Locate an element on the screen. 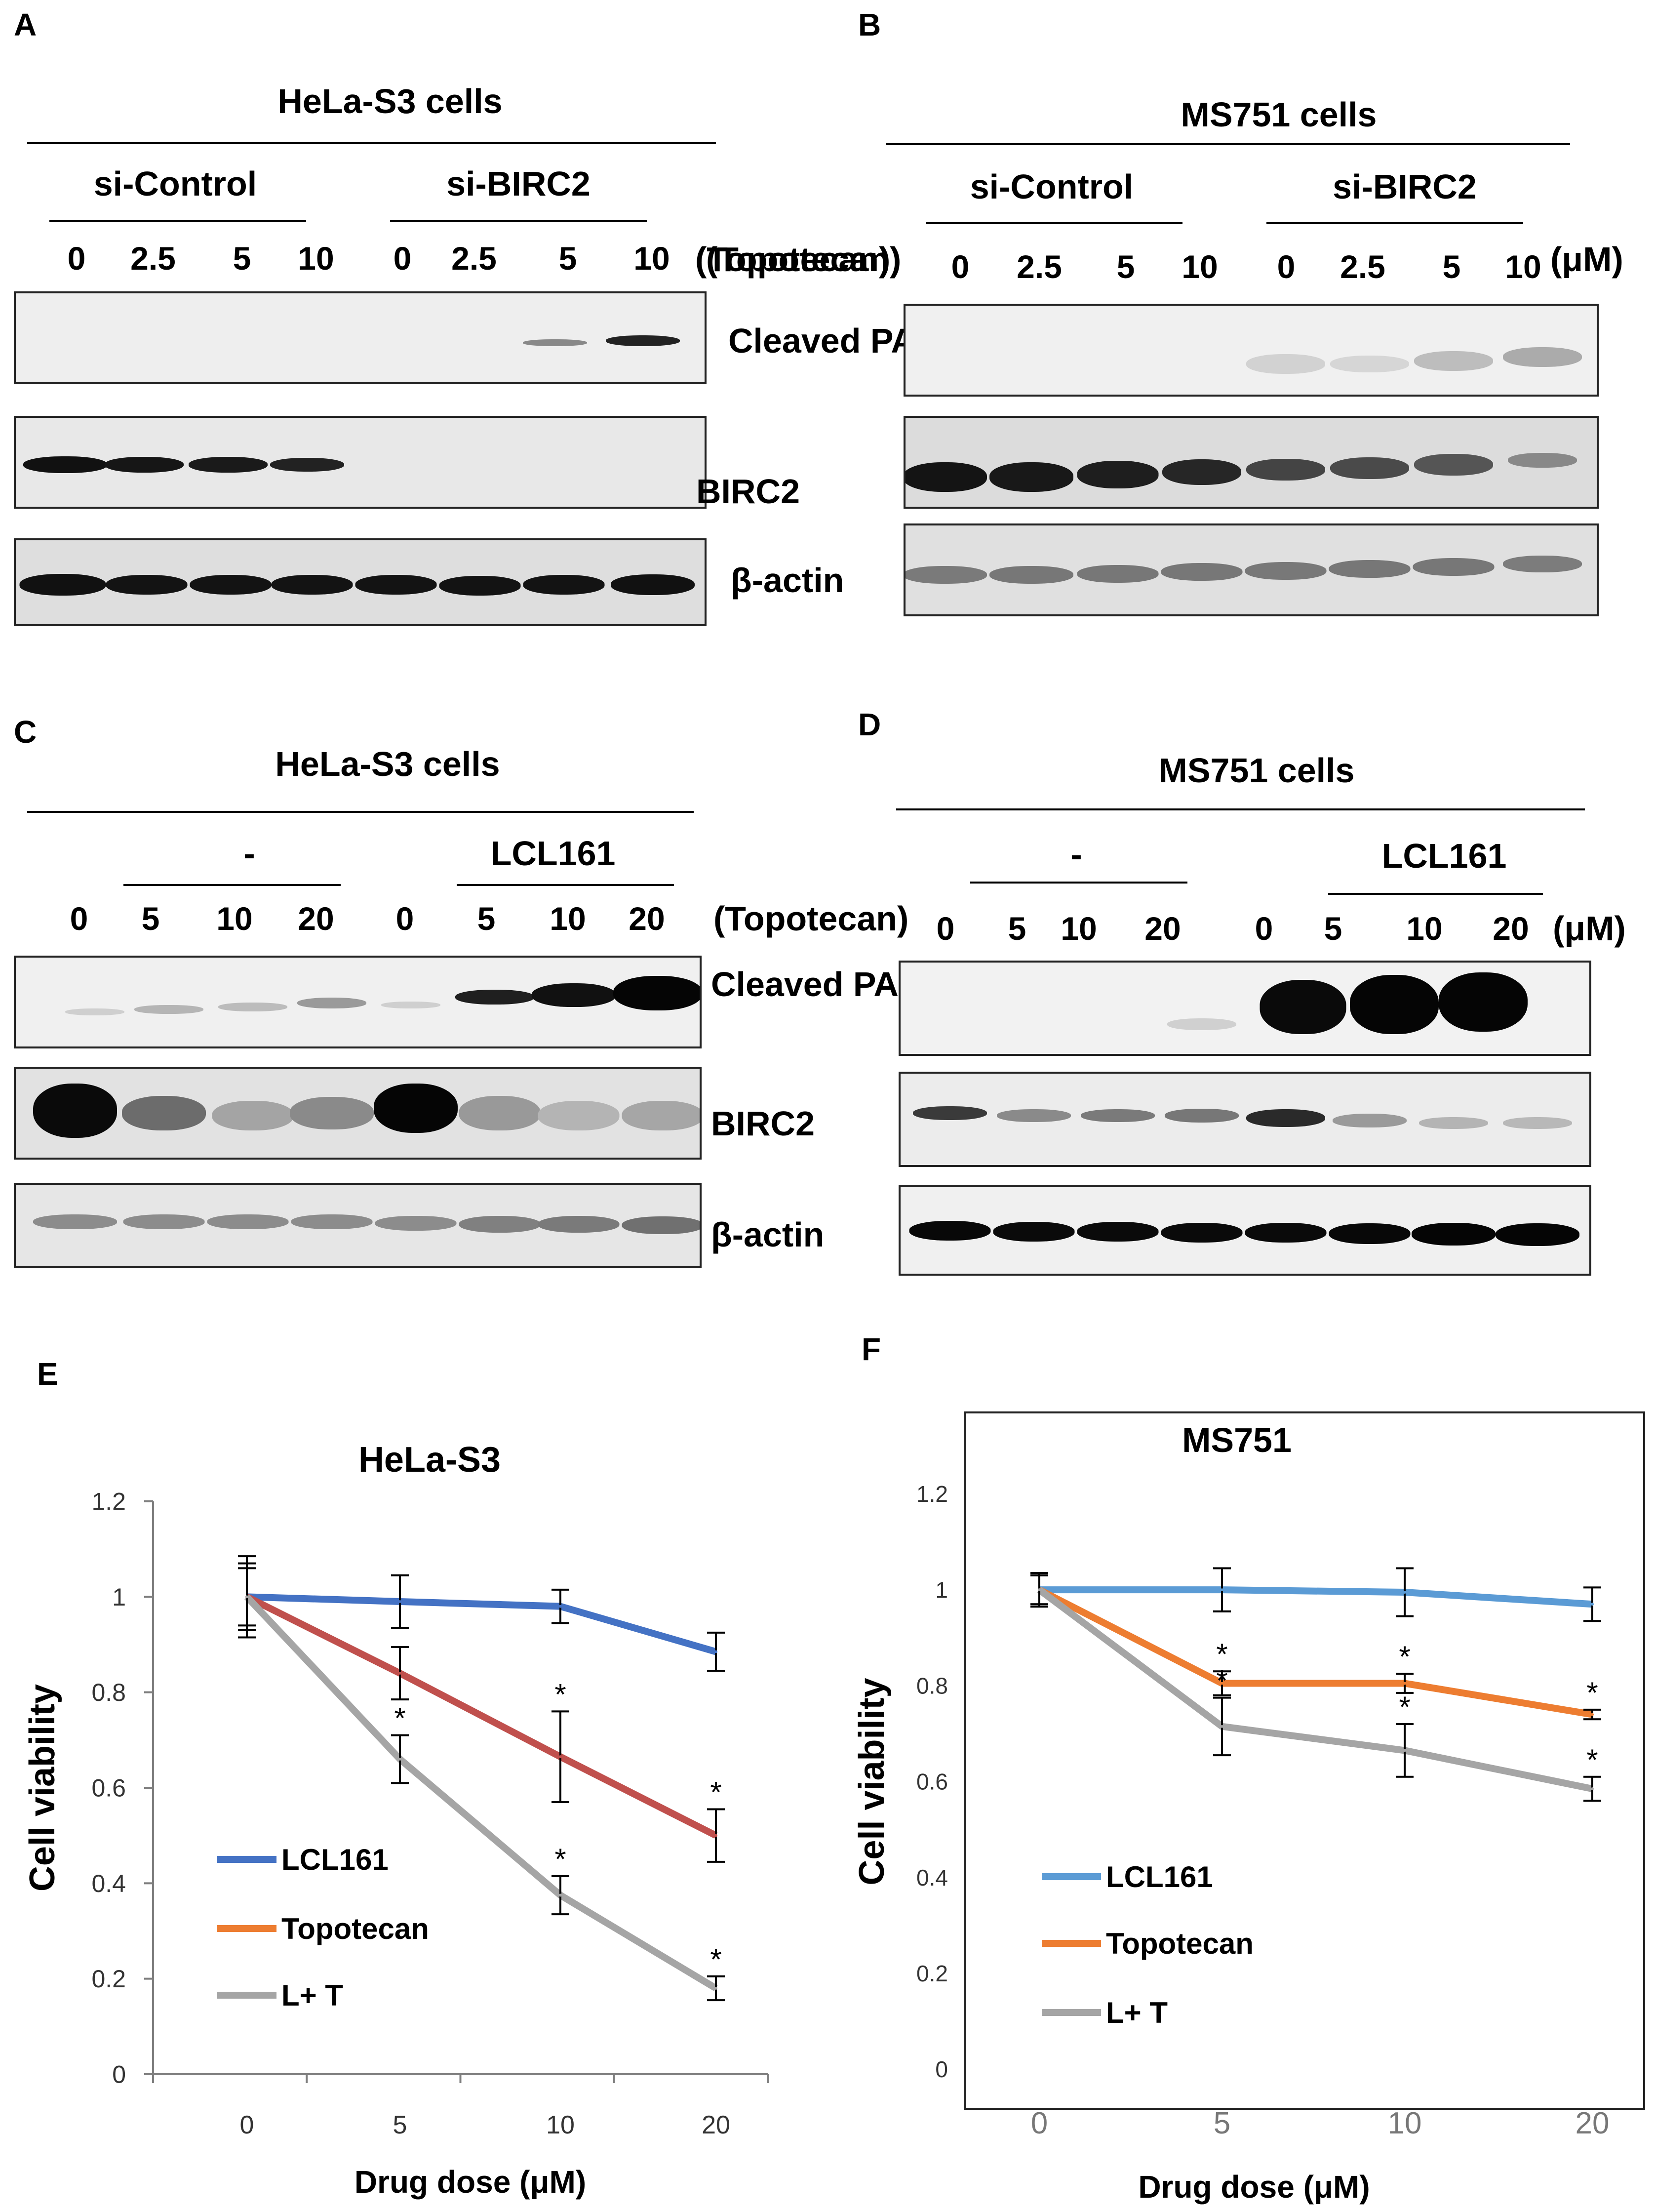 The image size is (1655, 2212). panel-b-label: B is located at coordinates (869, 24).